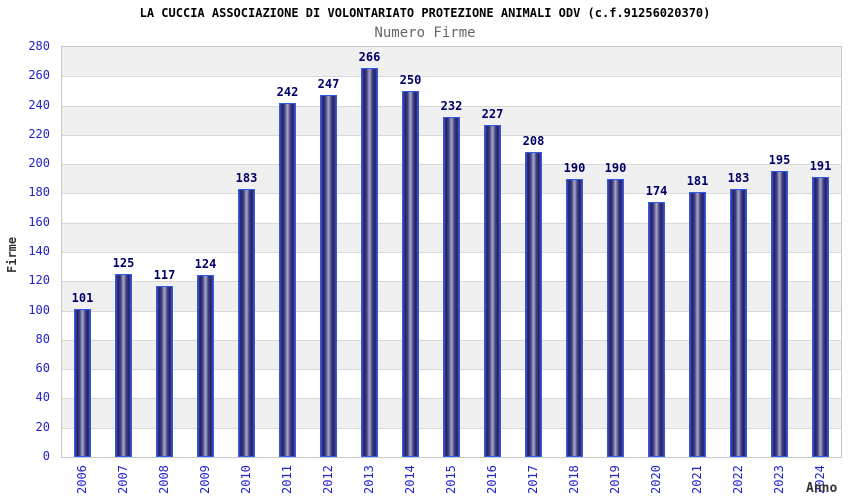  What do you see at coordinates (39, 280) in the screenshot?
I see `y-tick-label: 120` at bounding box center [39, 280].